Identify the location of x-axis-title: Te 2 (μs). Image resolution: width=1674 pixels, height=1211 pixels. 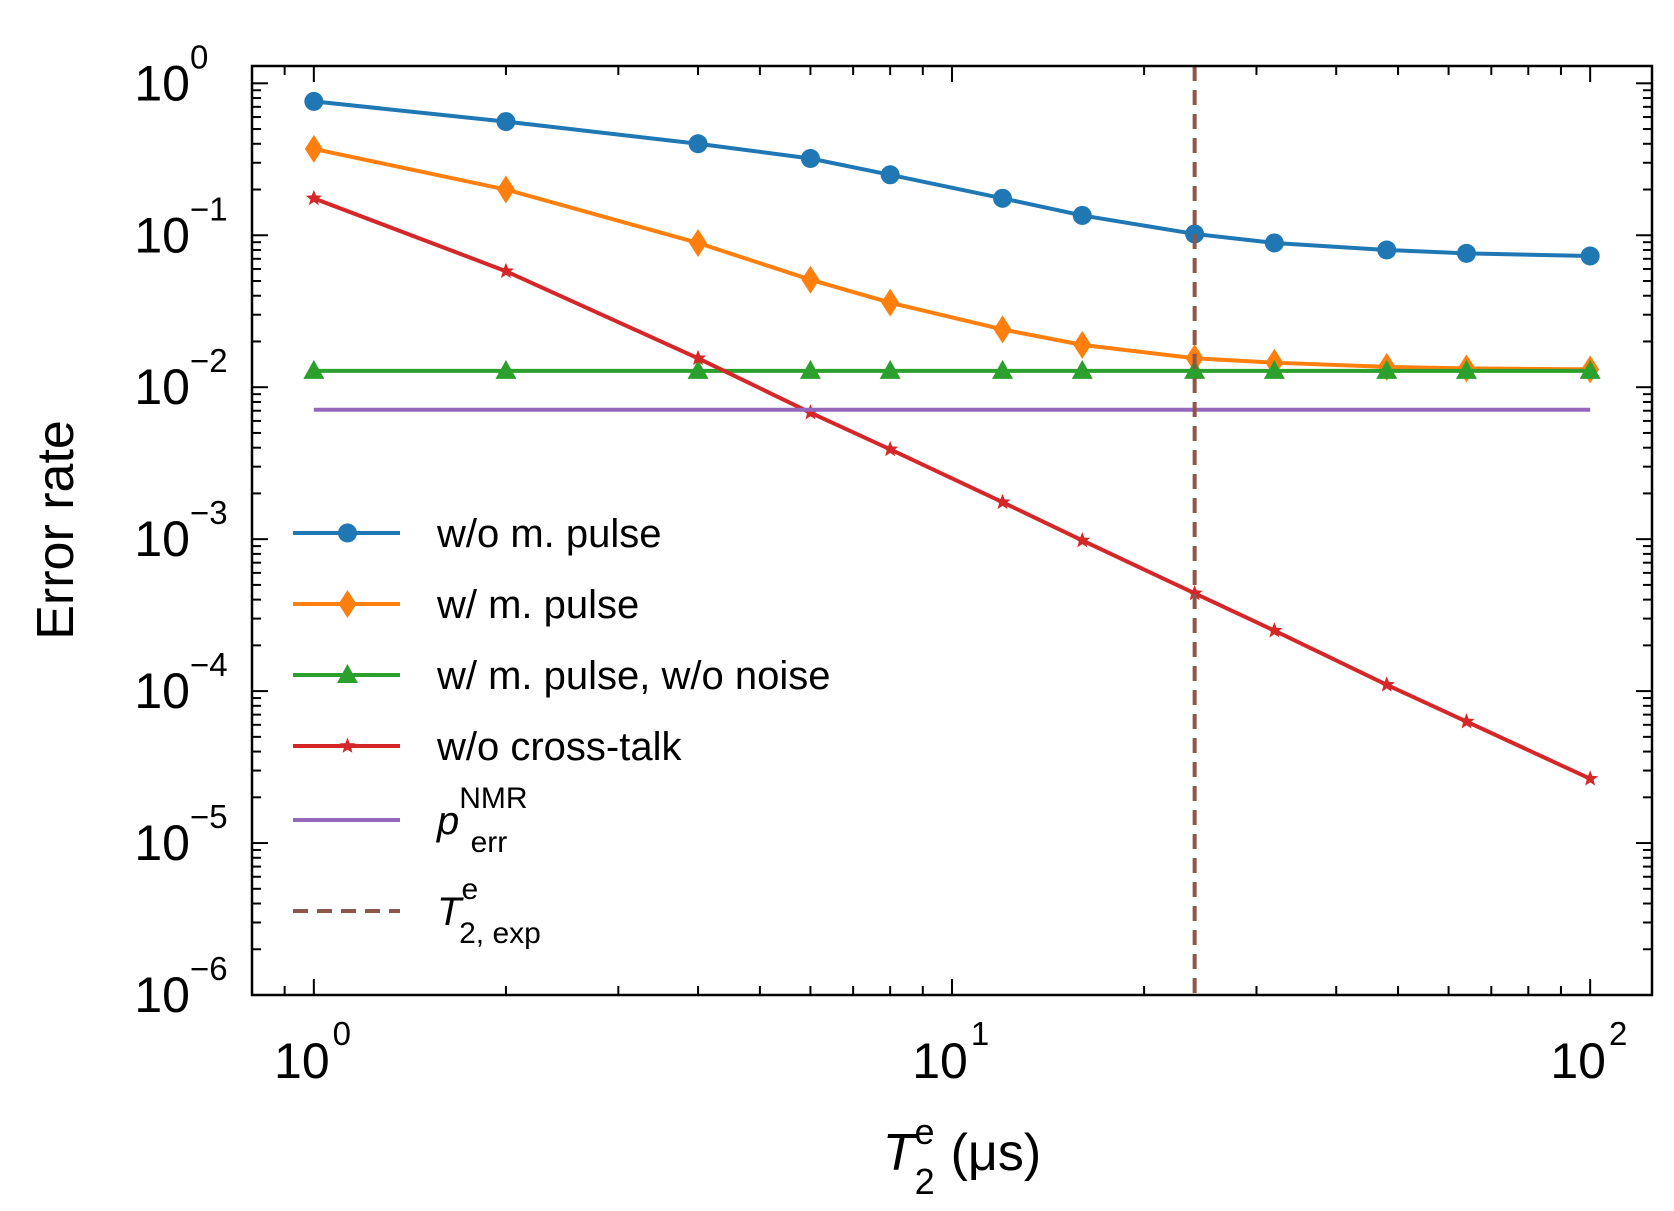
(962, 1156).